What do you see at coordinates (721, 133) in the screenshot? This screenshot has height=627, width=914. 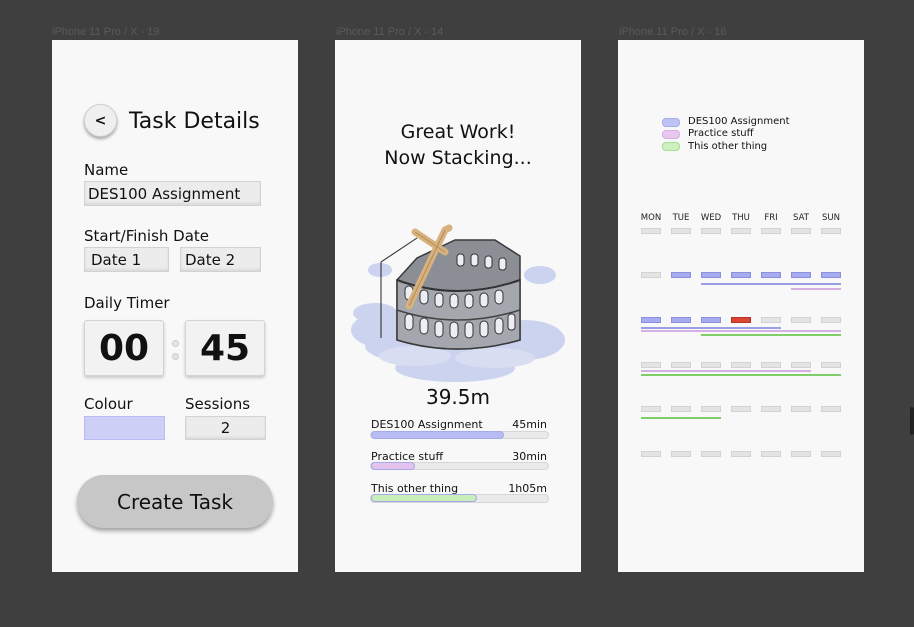 I see `legend-label-2: Practice stuff` at bounding box center [721, 133].